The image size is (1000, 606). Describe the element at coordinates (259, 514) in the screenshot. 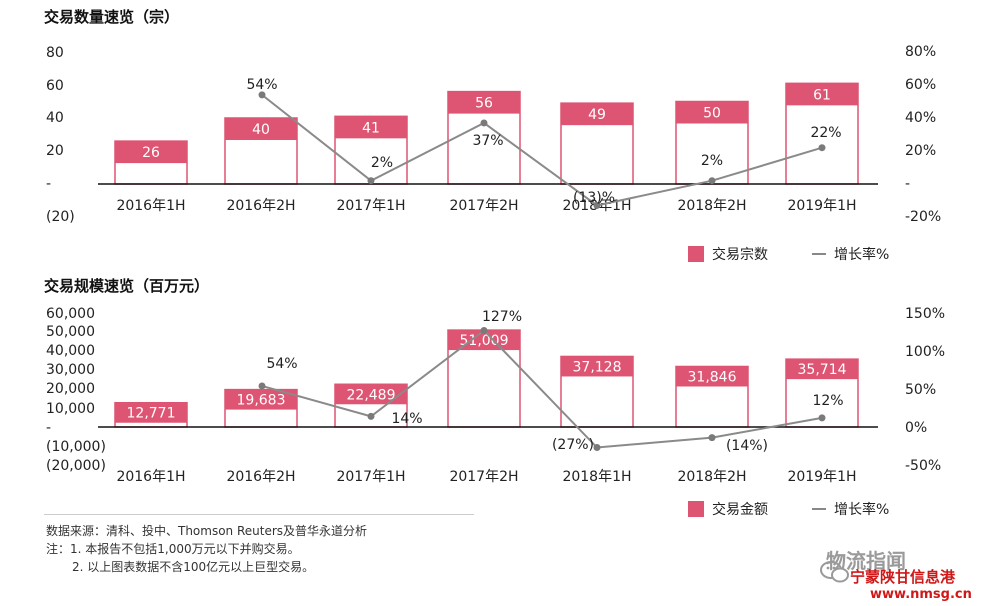

I see `notes-divider` at that location.